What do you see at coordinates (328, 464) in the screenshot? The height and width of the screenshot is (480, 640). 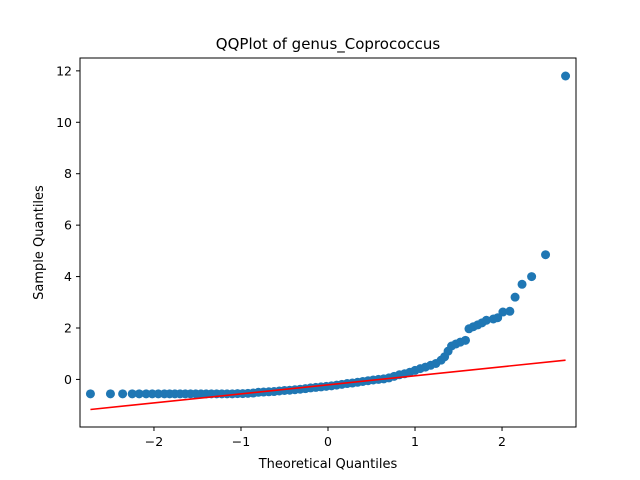 I see `x-axis-label: Theoretical Quantiles` at bounding box center [328, 464].